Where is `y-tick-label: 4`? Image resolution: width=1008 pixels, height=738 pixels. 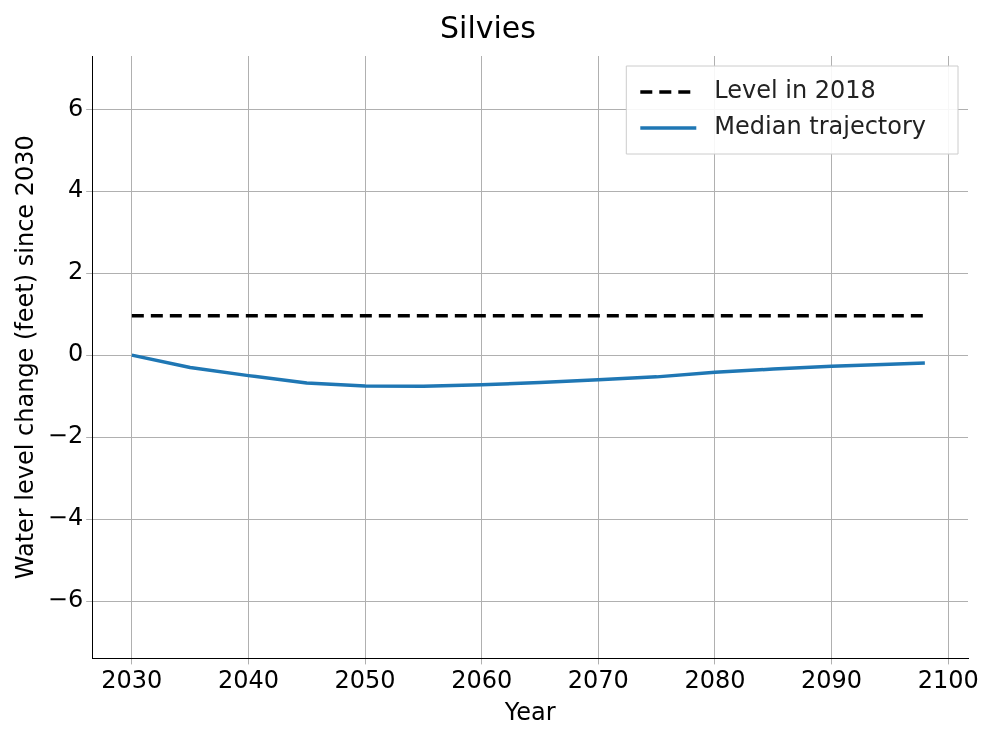
y-tick-label: 4 is located at coordinates (75, 189).